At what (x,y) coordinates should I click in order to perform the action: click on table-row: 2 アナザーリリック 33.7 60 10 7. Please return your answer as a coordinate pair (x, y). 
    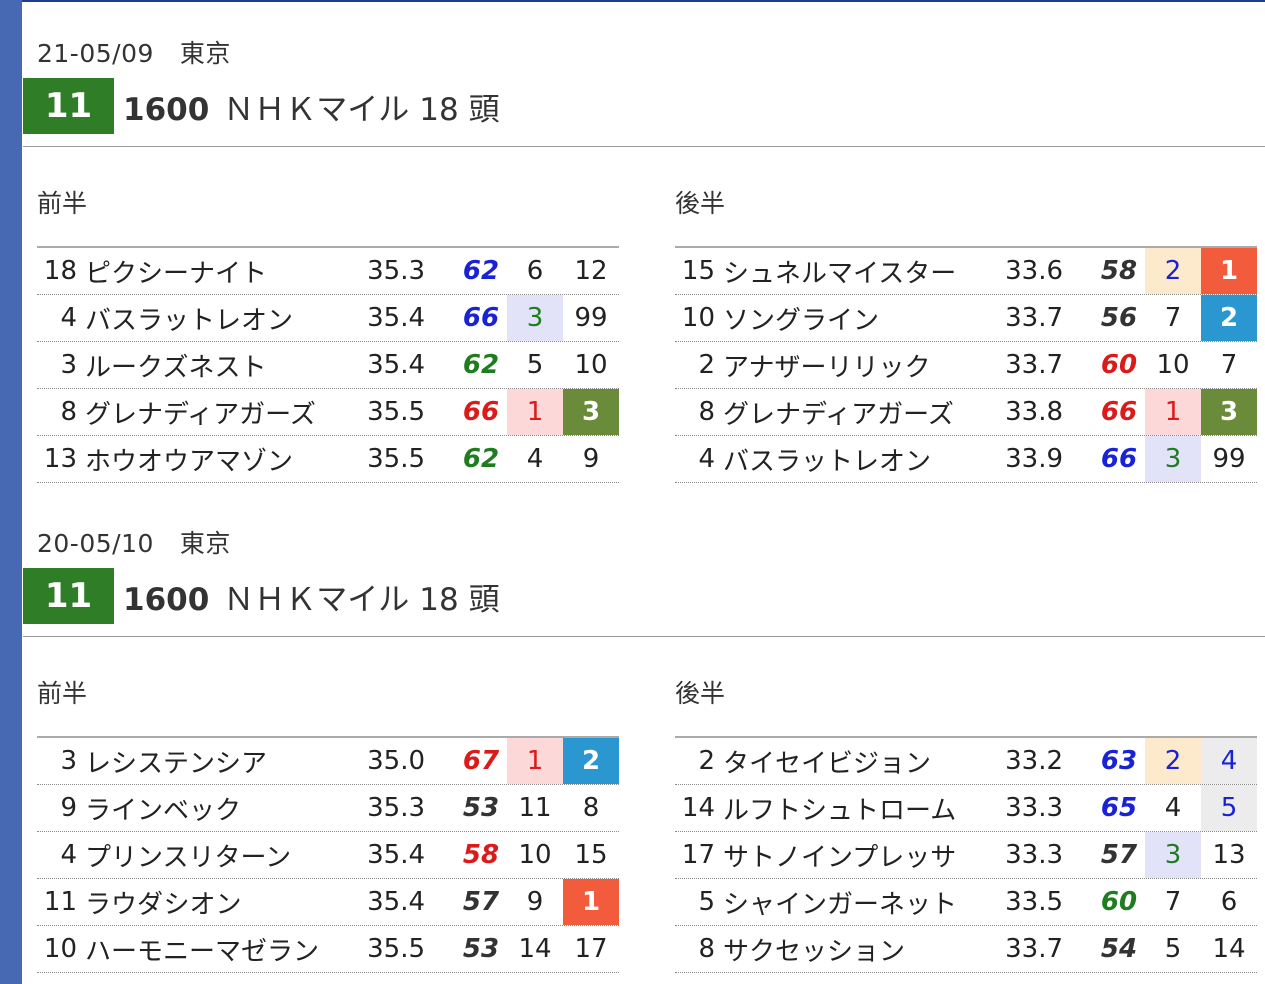
    Looking at the image, I should click on (966, 365).